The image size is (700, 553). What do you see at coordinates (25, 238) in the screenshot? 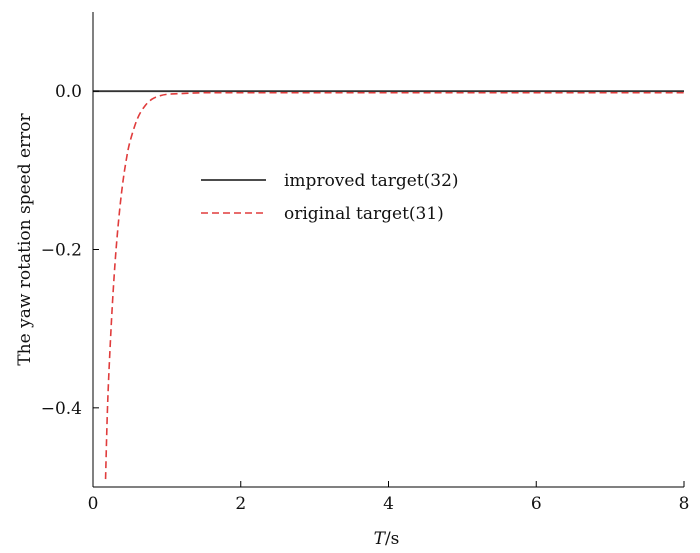
I see `y-axis-title: The yaw rotation speed error` at bounding box center [25, 238].